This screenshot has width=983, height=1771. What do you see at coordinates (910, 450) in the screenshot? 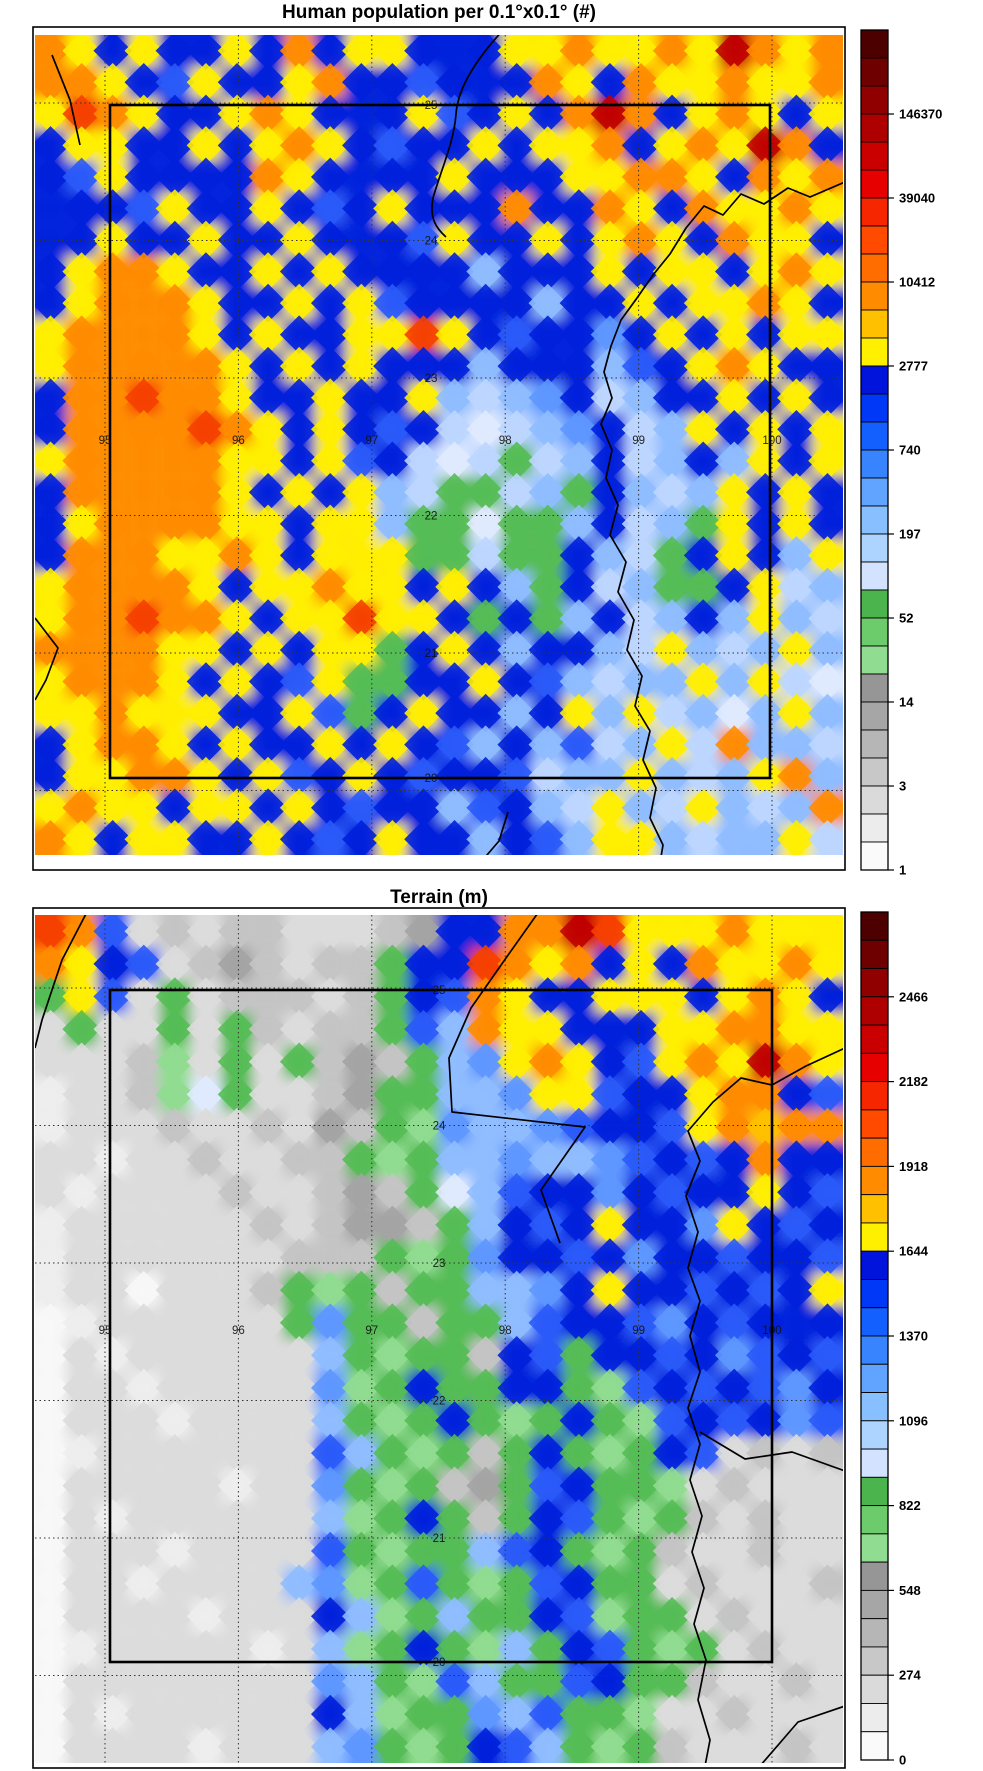
I see `colorbar-tick-label: 740` at bounding box center [910, 450].